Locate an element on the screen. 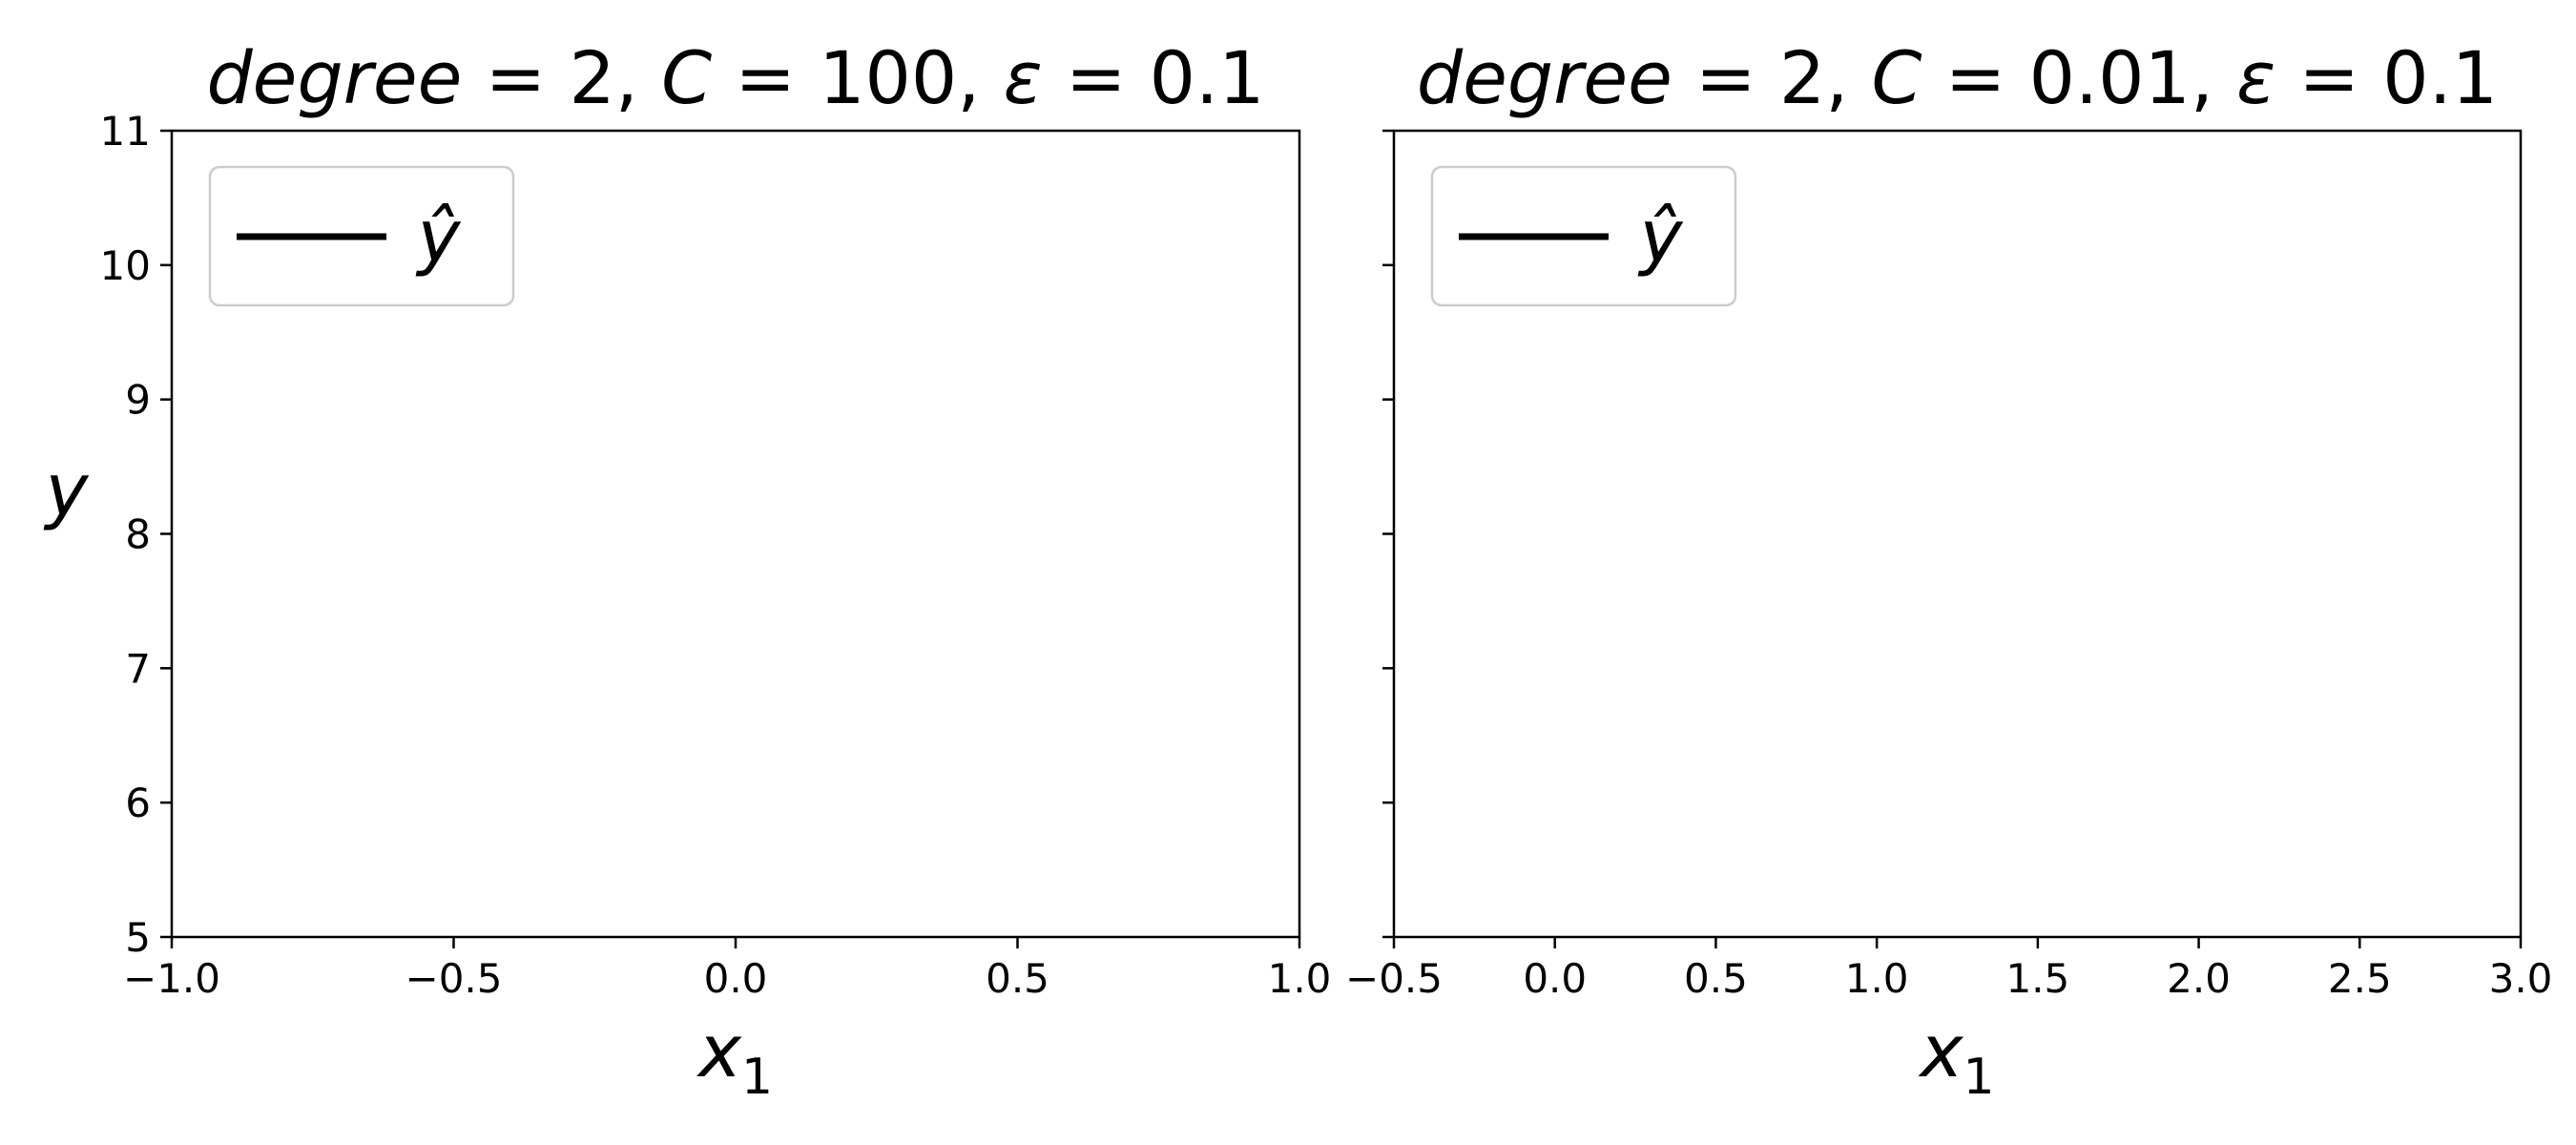  x-tick-label: −1.0 is located at coordinates (171, 979).